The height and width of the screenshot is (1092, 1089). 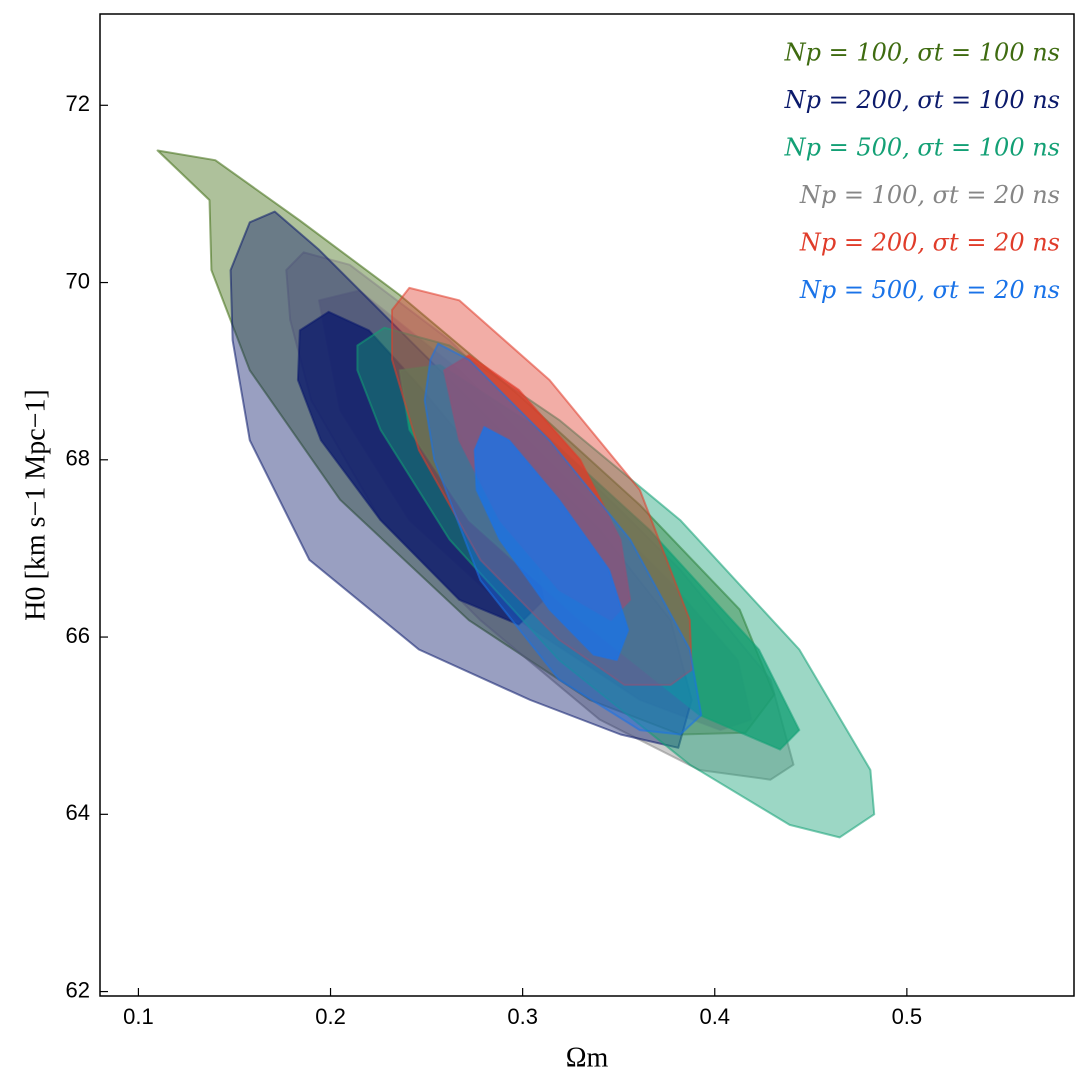 I want to click on x-tick-label: 0.4, so click(x=714, y=1016).